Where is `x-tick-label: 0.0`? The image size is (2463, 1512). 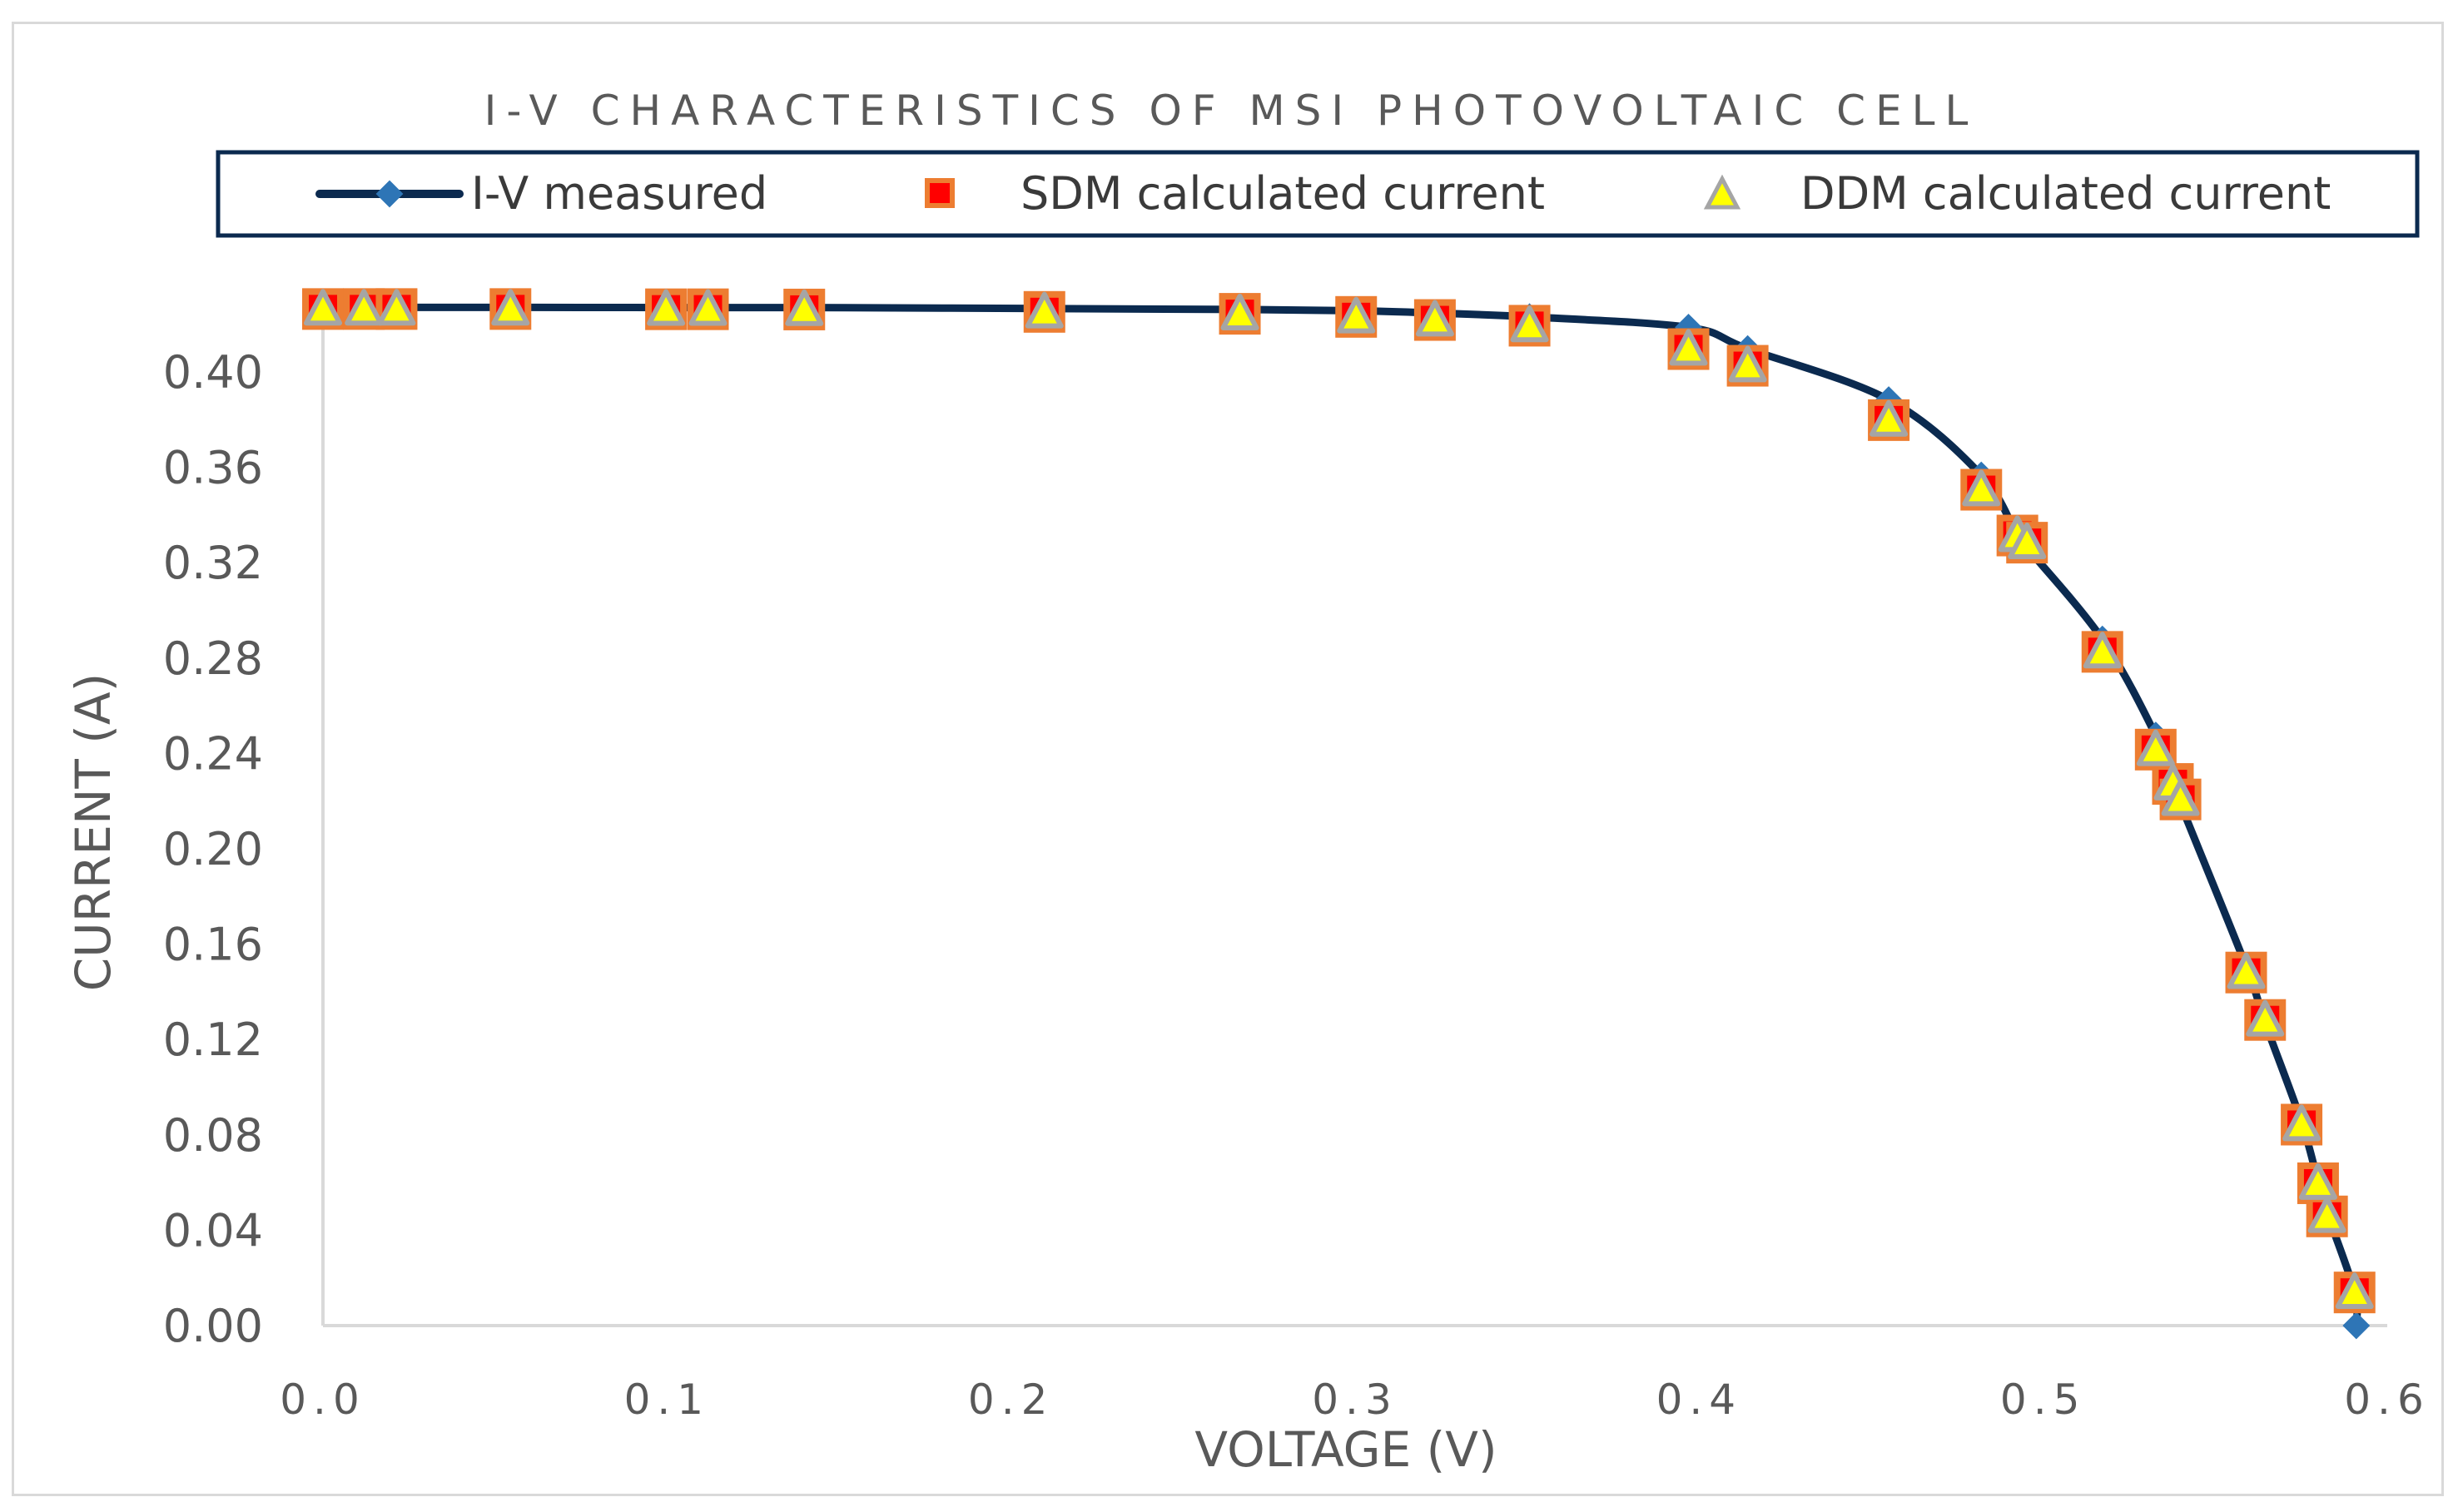 x-tick-label: 0.0 is located at coordinates (323, 1400).